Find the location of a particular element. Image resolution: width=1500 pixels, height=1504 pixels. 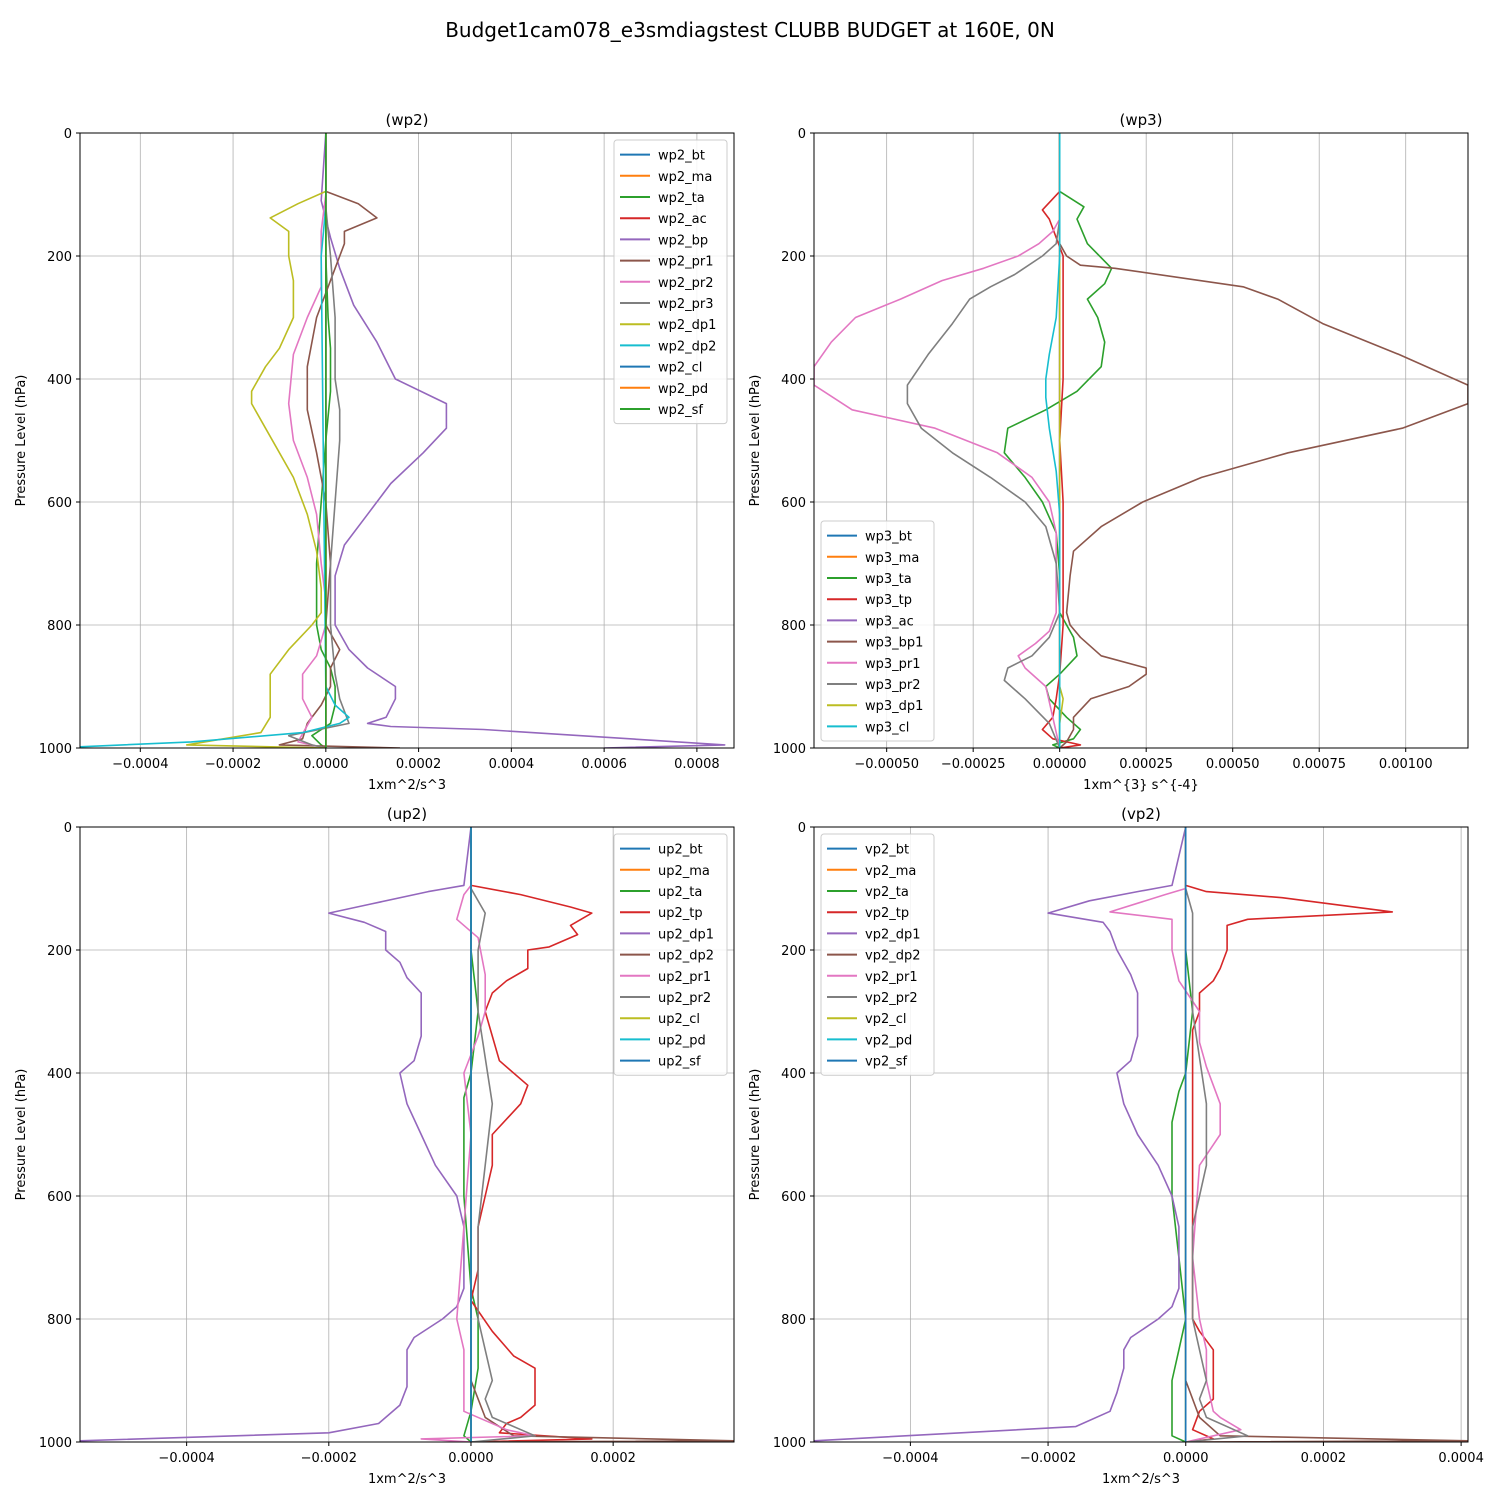

series-line-wp2_pr1 is located at coordinates (339, 440).